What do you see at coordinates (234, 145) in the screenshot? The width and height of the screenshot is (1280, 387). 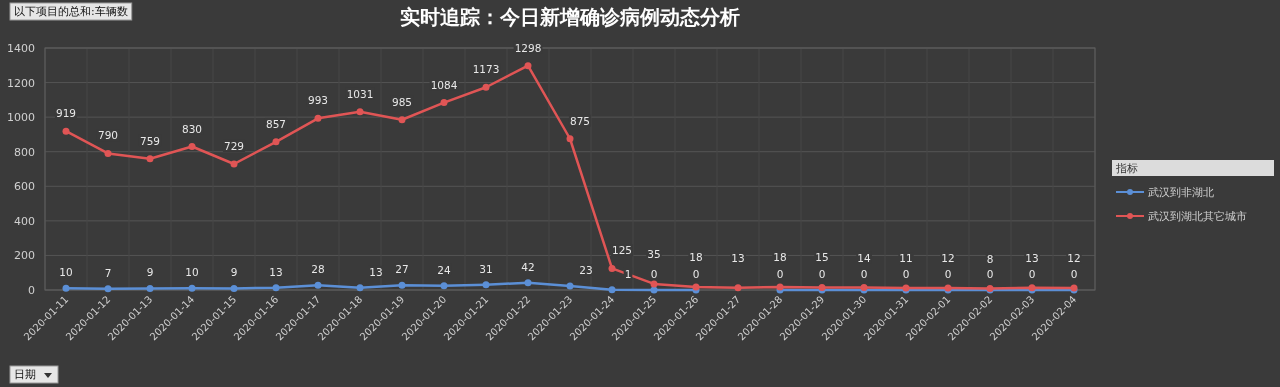 I see `data-label: 729` at bounding box center [234, 145].